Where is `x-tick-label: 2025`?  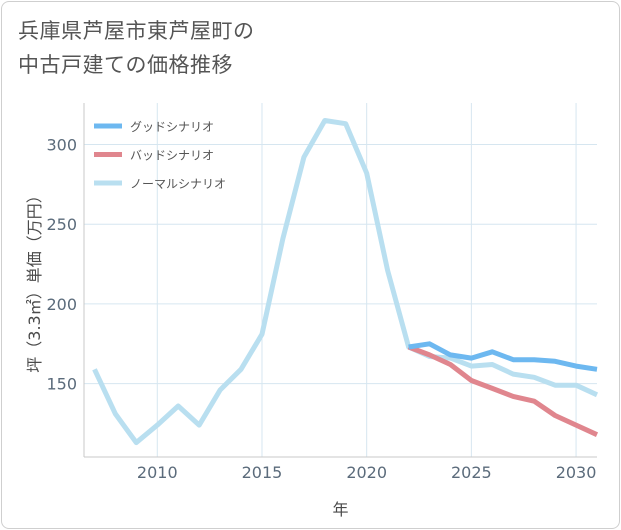
x-tick-label: 2025 is located at coordinates (471, 472).